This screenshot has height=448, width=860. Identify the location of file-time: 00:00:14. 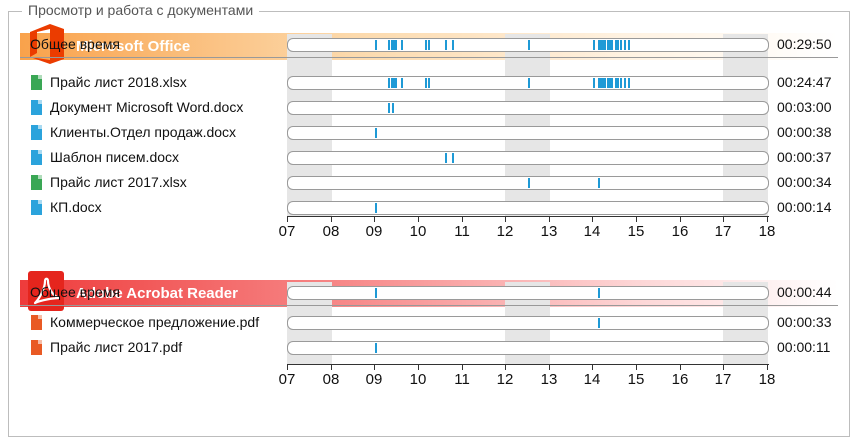
(804, 207).